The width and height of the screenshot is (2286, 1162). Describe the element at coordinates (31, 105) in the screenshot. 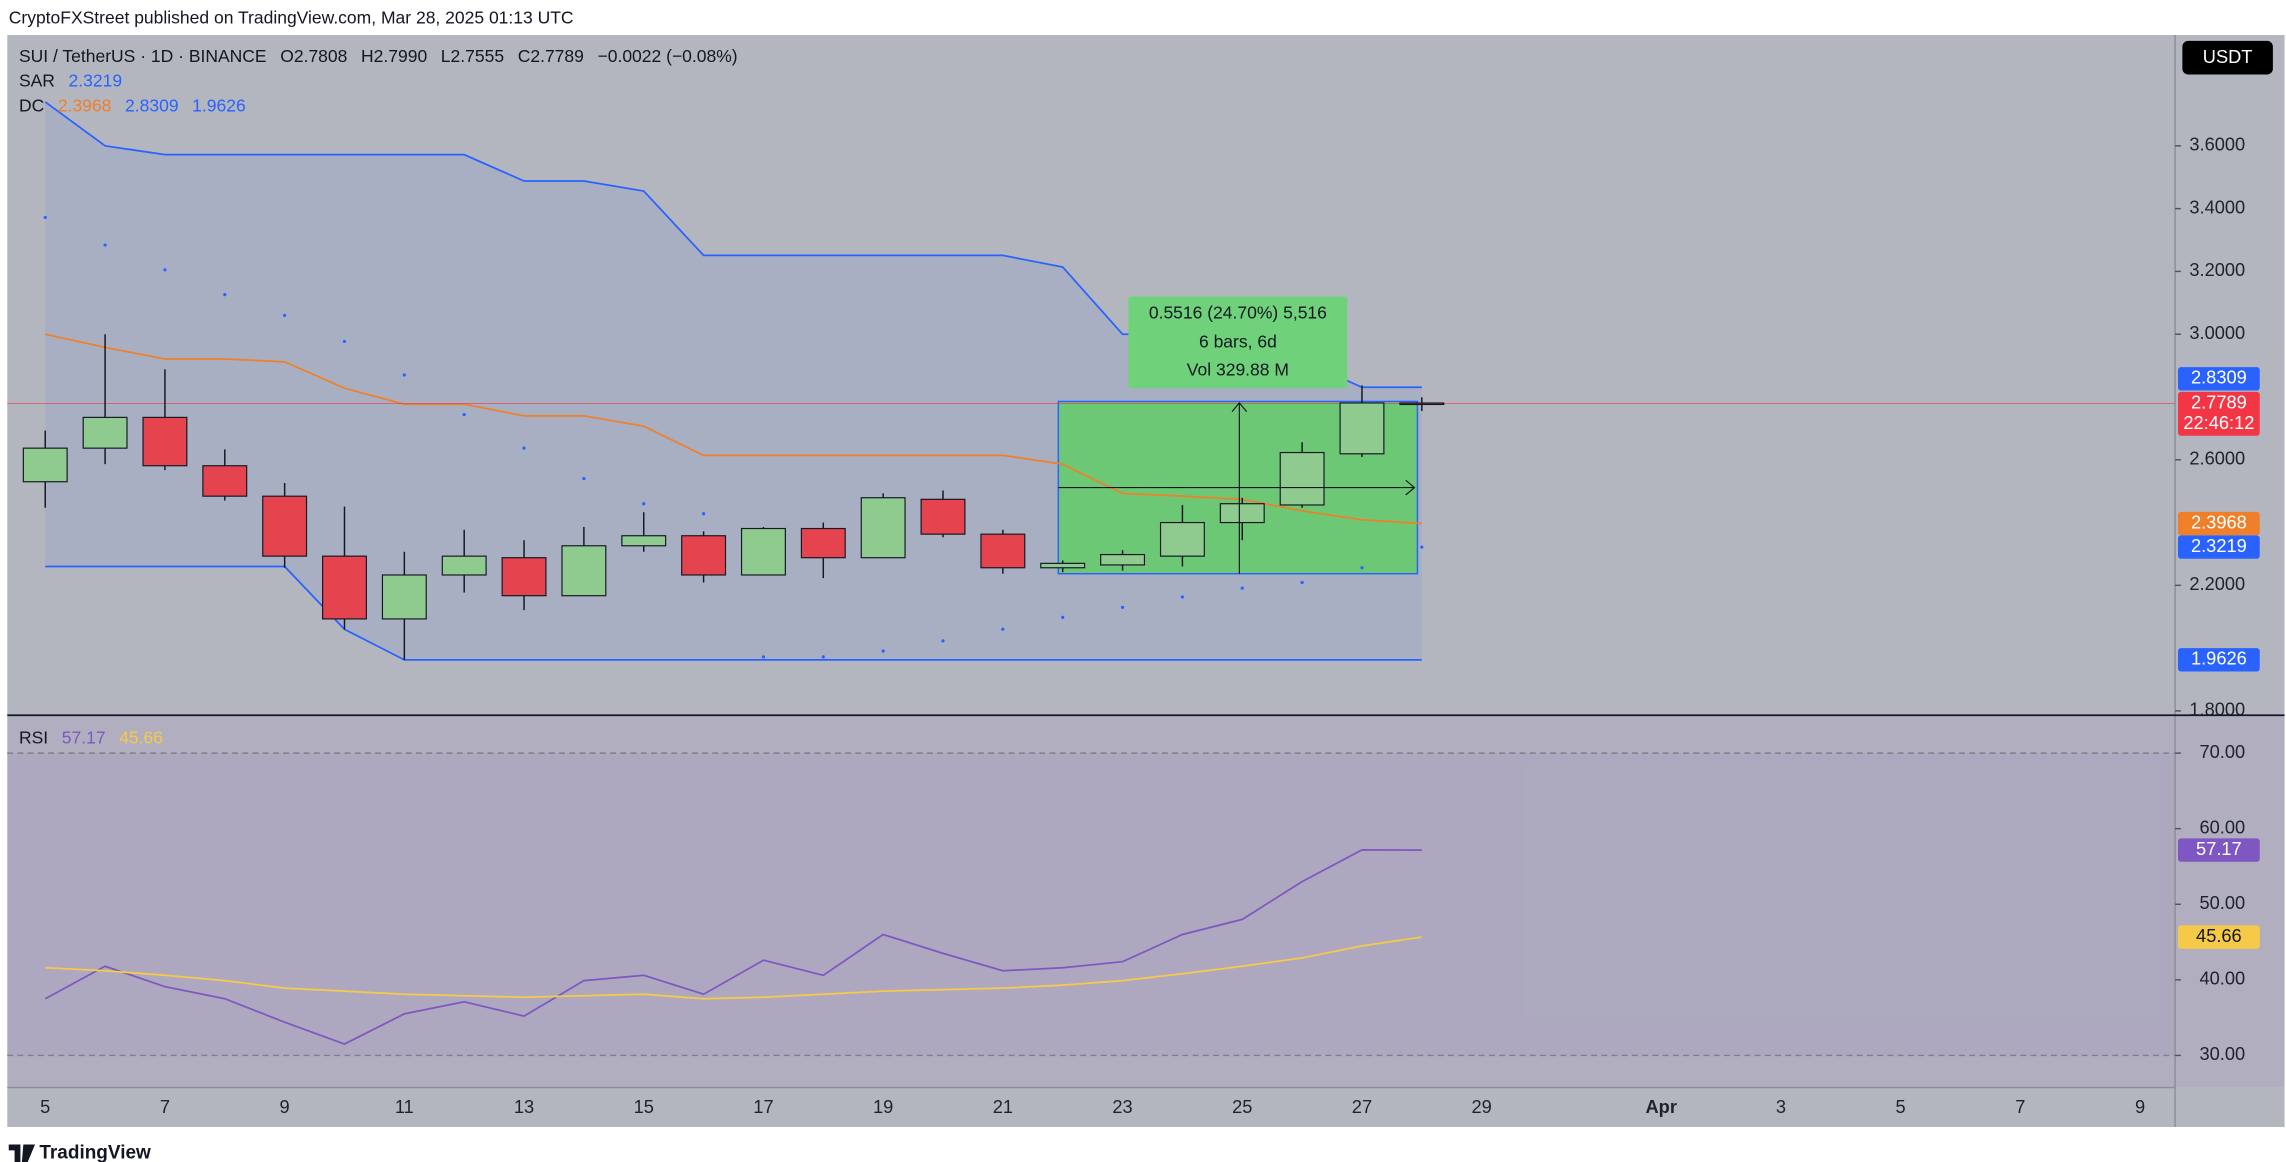

I see `dc-name: DC` at that location.